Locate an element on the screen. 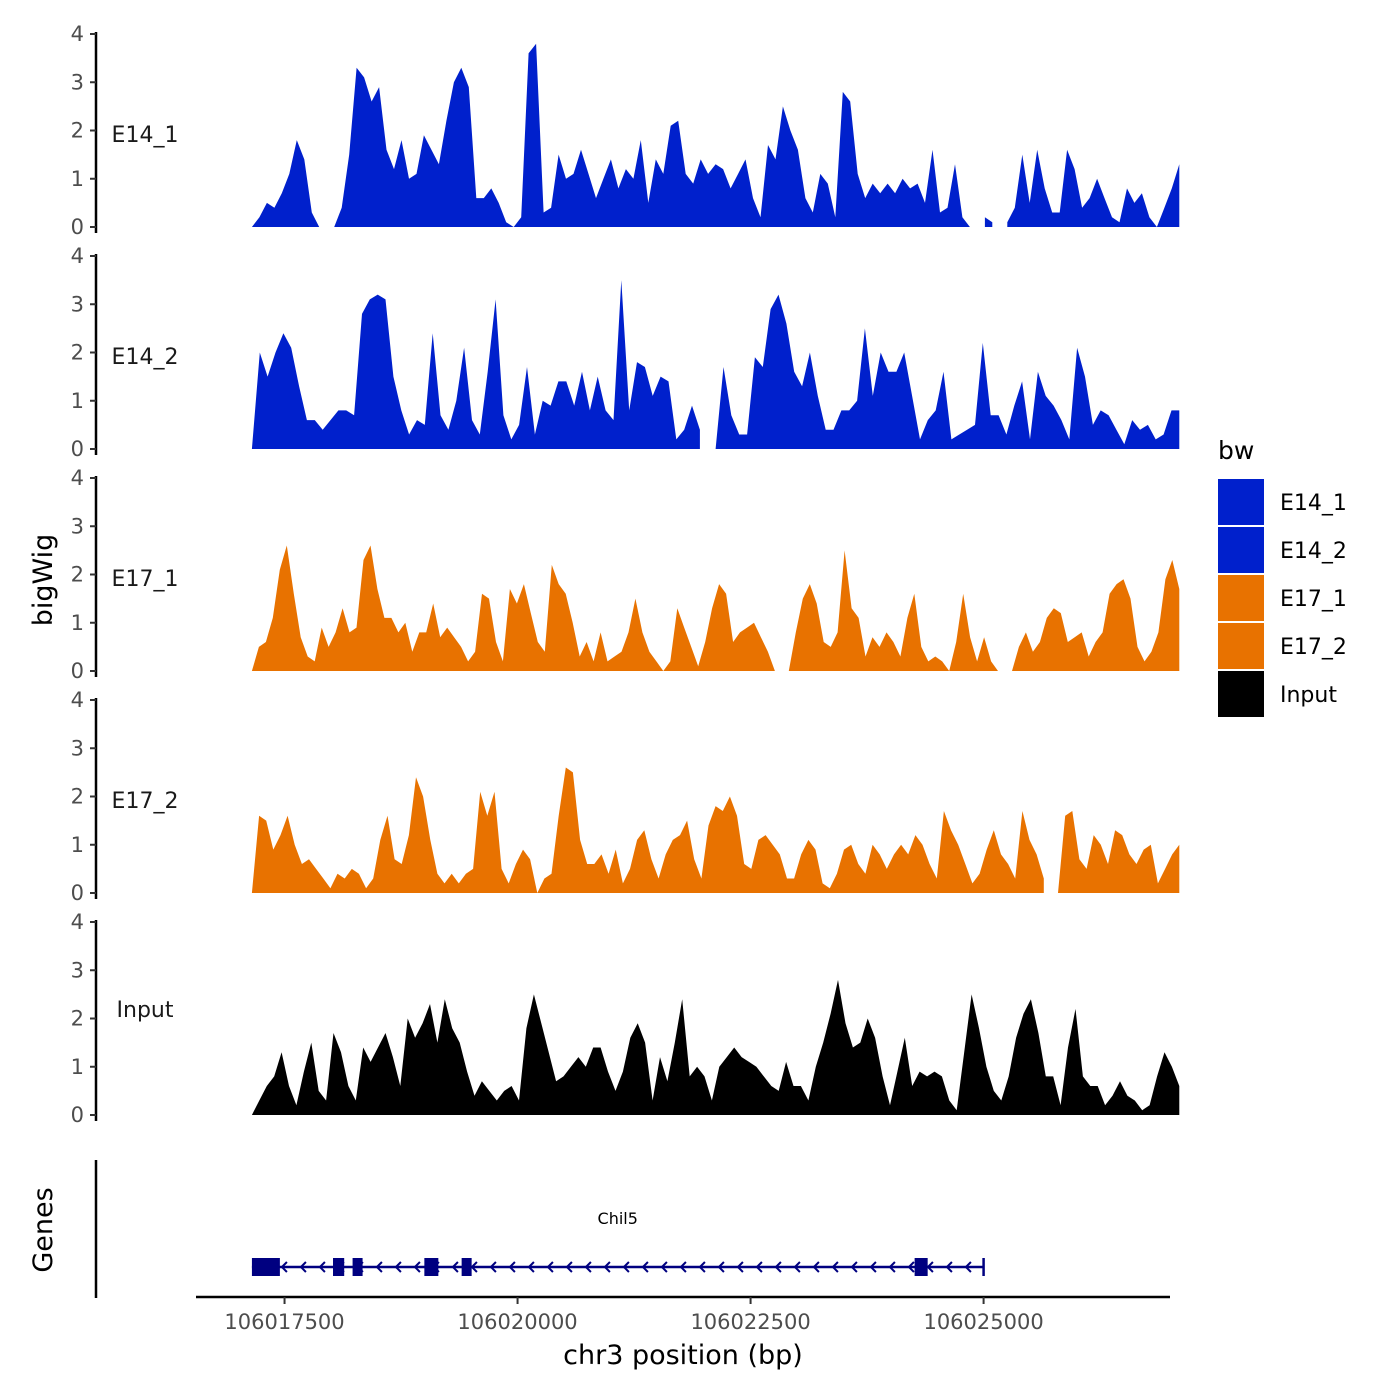  track-label: E17_2 is located at coordinates (145, 801).